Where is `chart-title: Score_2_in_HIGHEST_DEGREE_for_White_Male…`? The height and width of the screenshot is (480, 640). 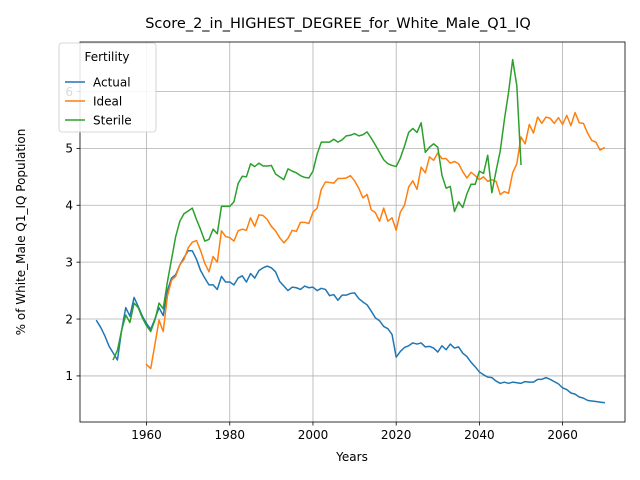
chart-title: Score_2_in_HIGHEST_DEGREE_for_White_Male… is located at coordinates (338, 24).